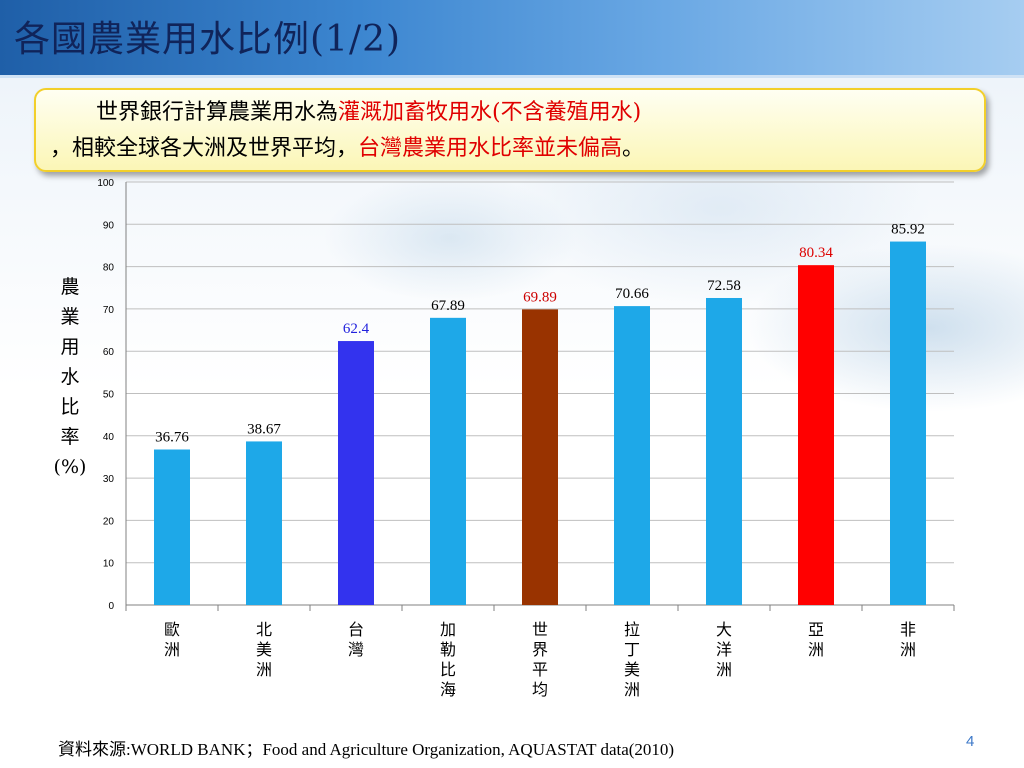 Image resolution: width=1024 pixels, height=768 pixels. Describe the element at coordinates (204, 148) in the screenshot. I see `callout-text-plain: ，相較全球各大洲及世界平均，` at that location.